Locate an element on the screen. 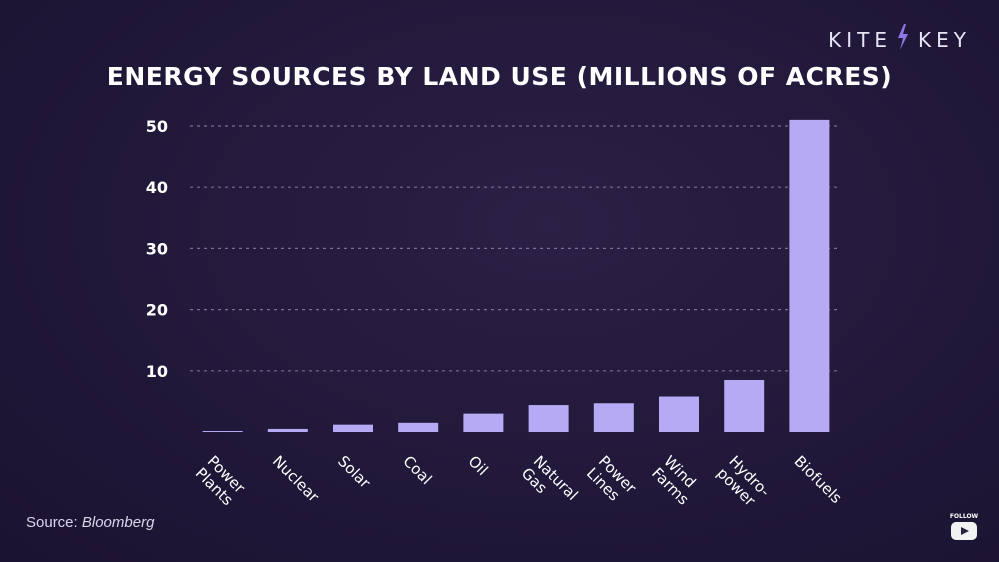 The width and height of the screenshot is (999, 562). brand-text-right: KEY is located at coordinates (944, 39).